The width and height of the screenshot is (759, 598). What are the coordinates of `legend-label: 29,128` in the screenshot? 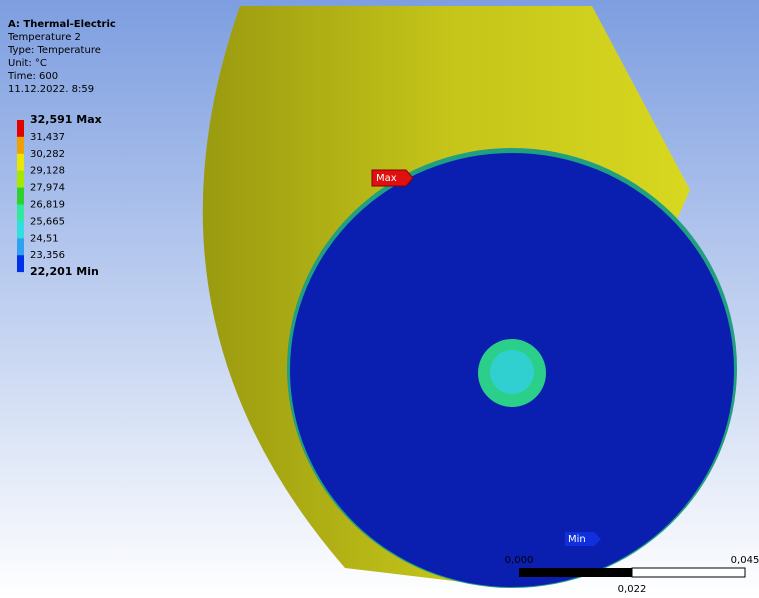 It's located at (47, 171).